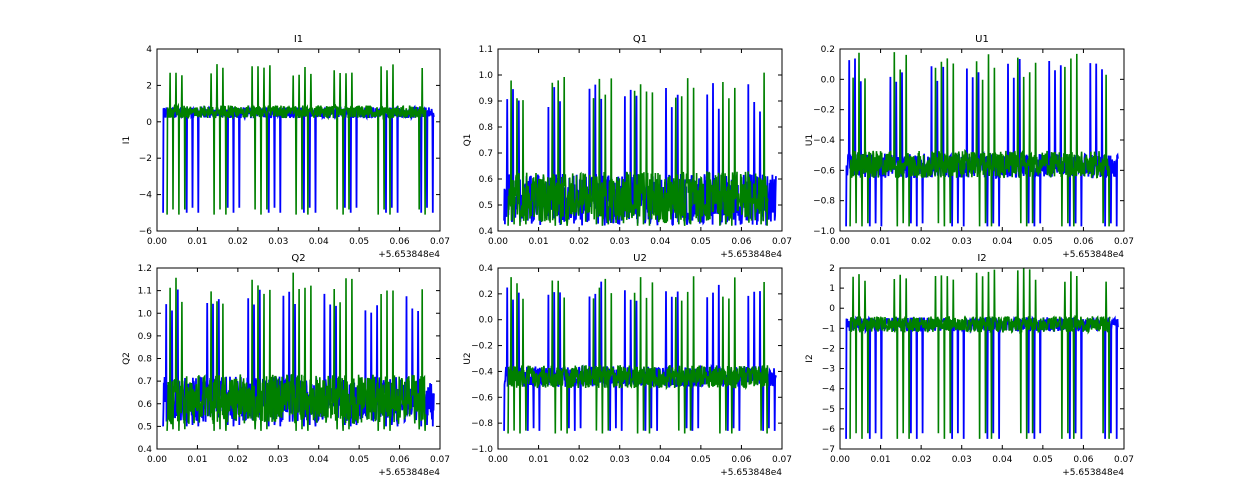 Image resolution: width=1250 pixels, height=500 pixels. I want to click on y-tick-label: 0.9, so click(145, 337).